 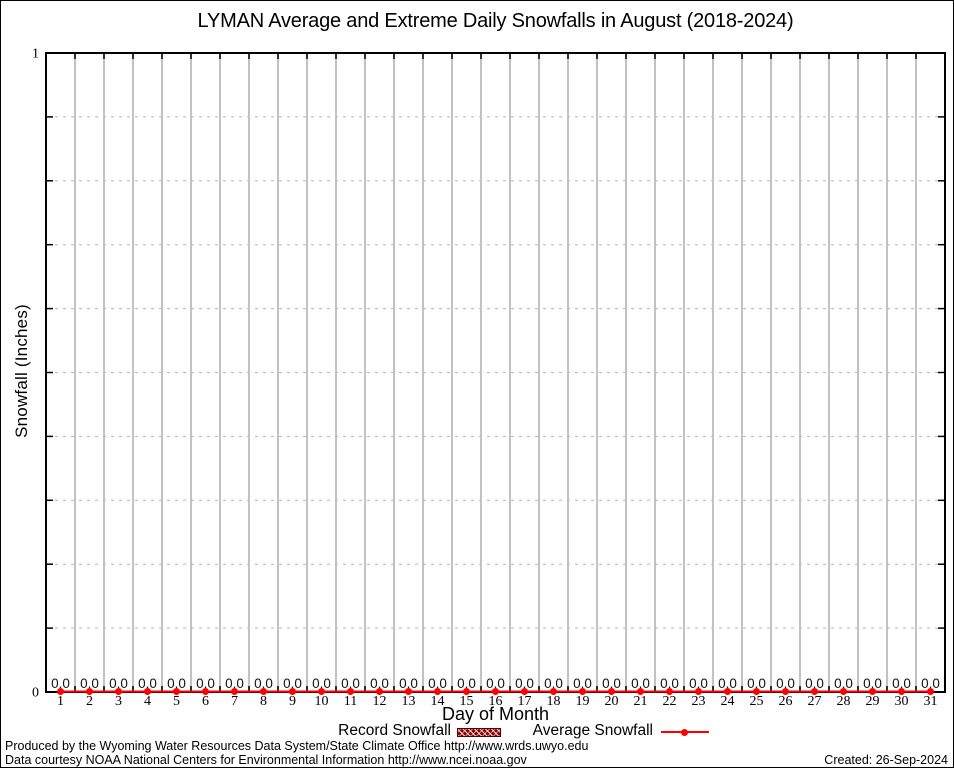 I want to click on y-tick-label: 1, so click(x=35, y=54).